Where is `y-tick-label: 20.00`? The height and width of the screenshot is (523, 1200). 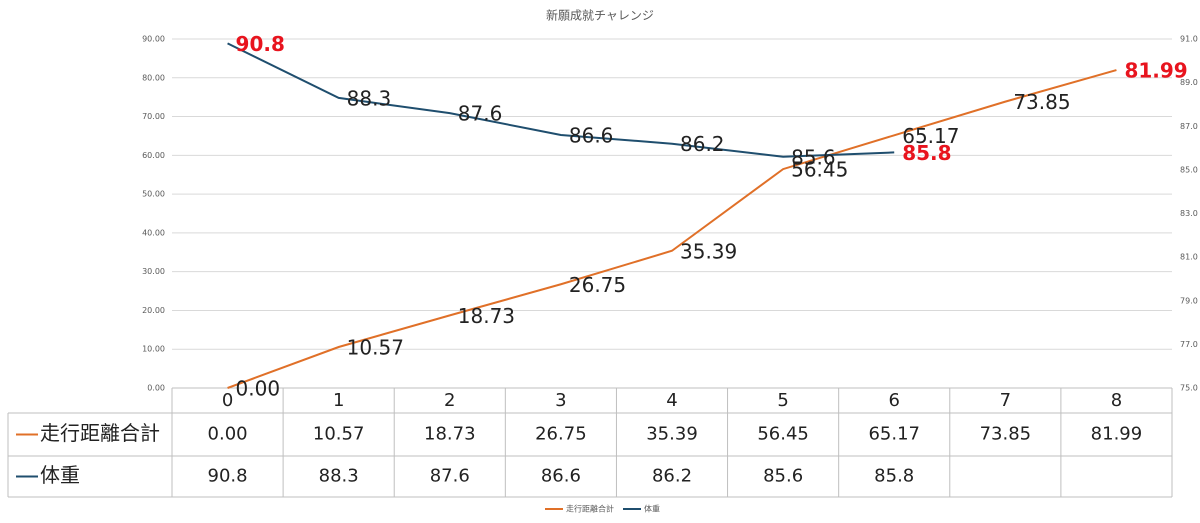 y-tick-label: 20.00 is located at coordinates (153, 310).